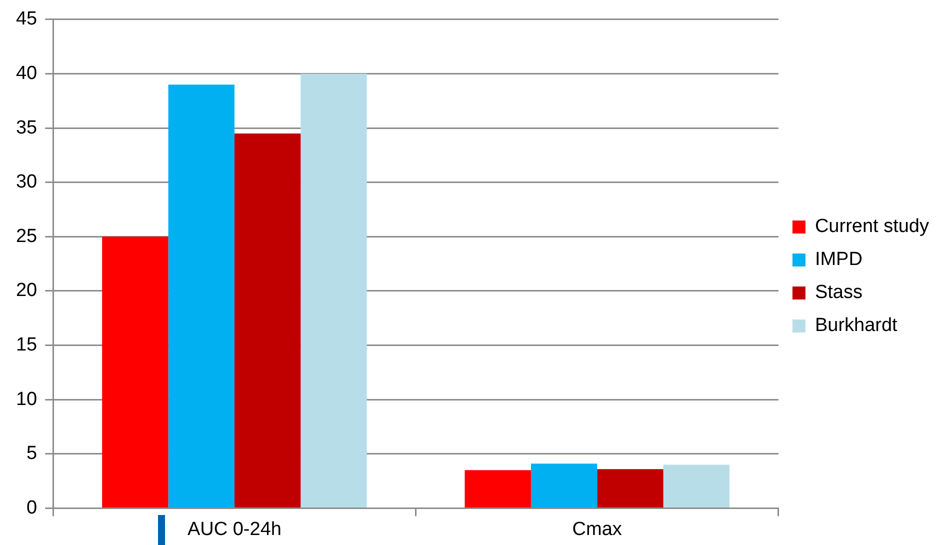 The height and width of the screenshot is (545, 949). I want to click on y-tick-label: 15, so click(27, 345).